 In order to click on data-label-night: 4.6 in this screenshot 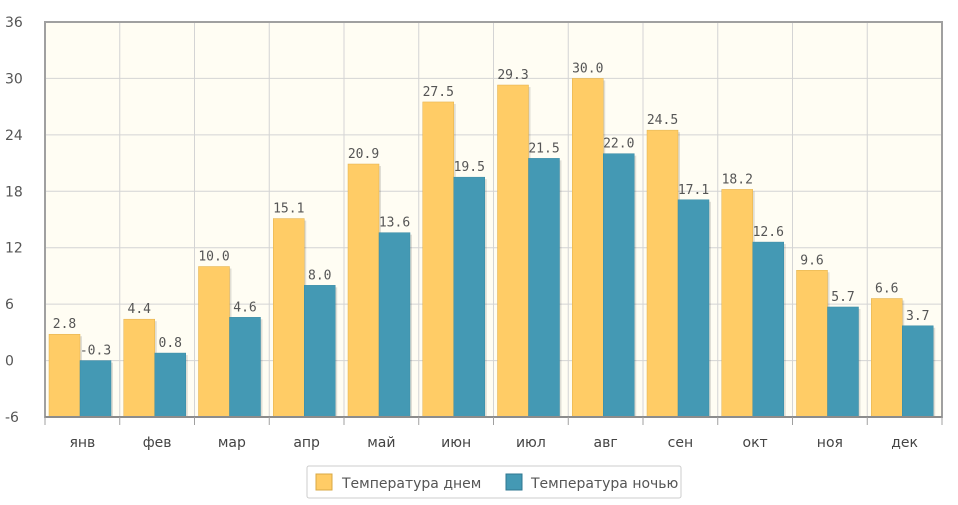, I will do `click(244, 307)`.